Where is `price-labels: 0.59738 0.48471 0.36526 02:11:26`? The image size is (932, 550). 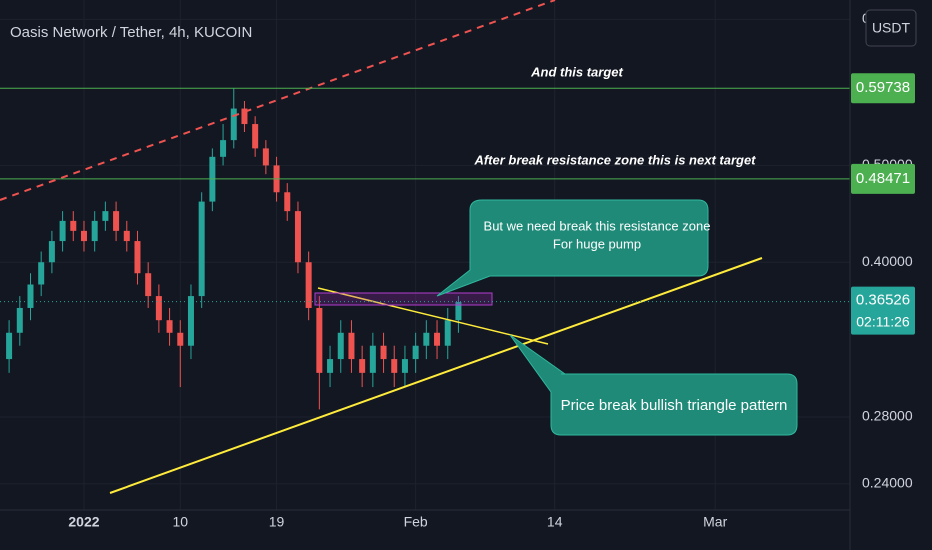
price-labels: 0.59738 0.48471 0.36526 02:11:26 is located at coordinates (883, 204).